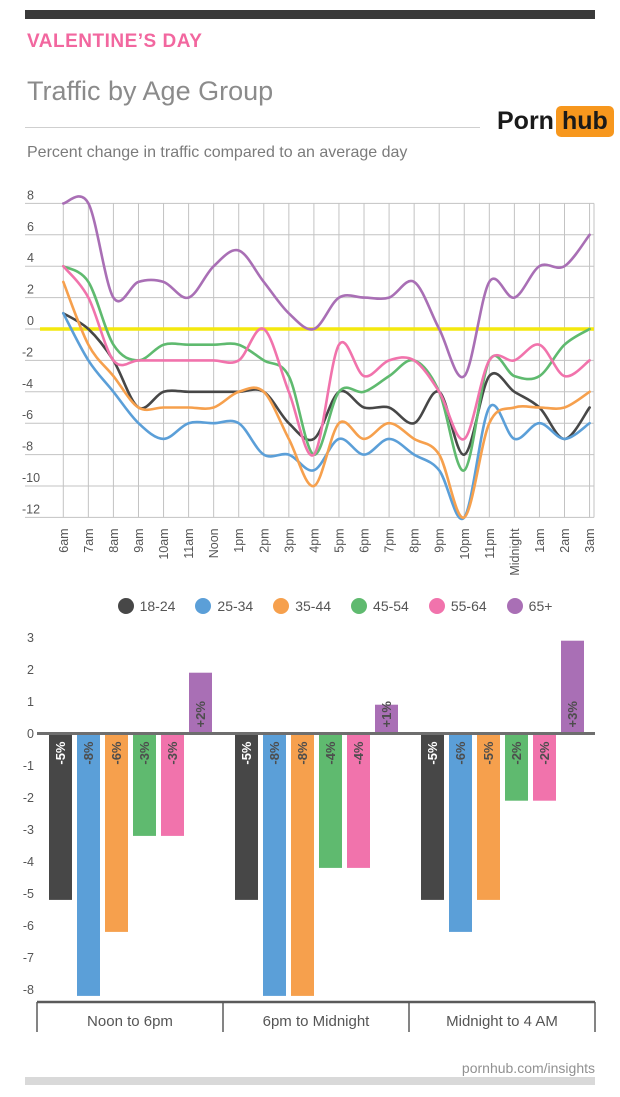 The image size is (620, 1097). Describe the element at coordinates (130, 1021) in the screenshot. I see `category-label: Noon to 6pm` at that location.